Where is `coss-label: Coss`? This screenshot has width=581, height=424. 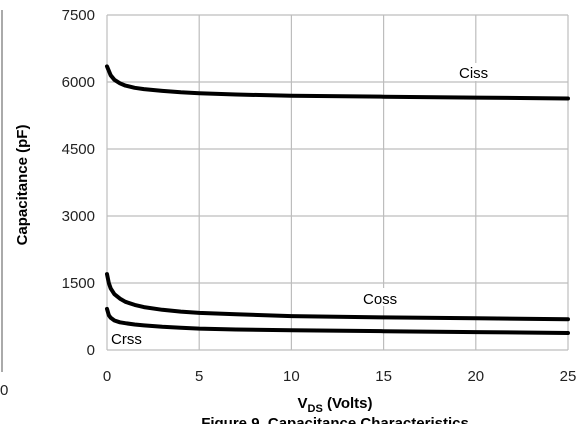
coss-label: Coss is located at coordinates (380, 299).